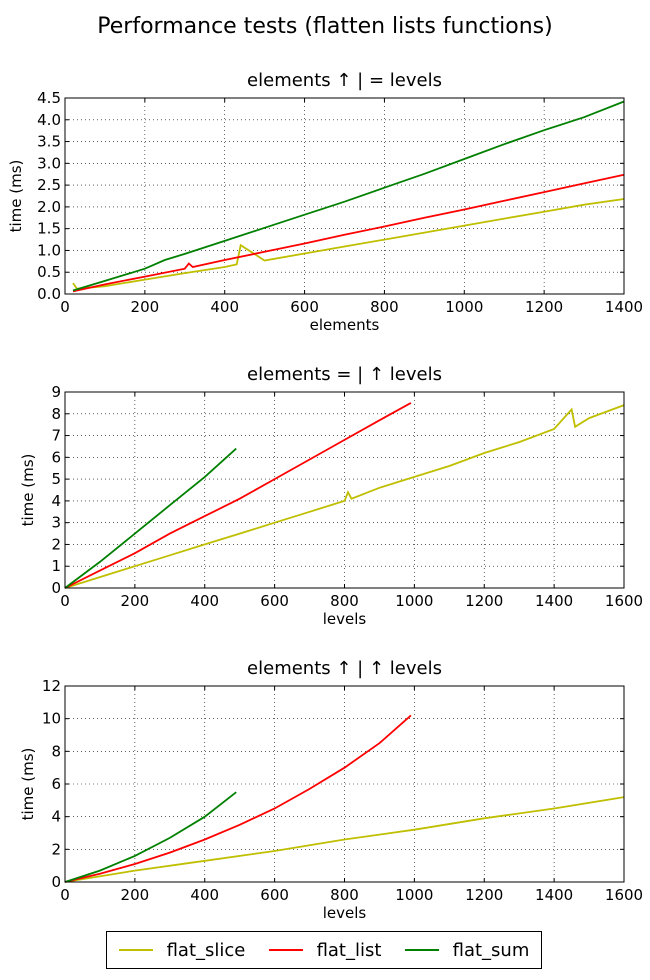  What do you see at coordinates (49, 98) in the screenshot?
I see `y-tick-label: 4.5` at bounding box center [49, 98].